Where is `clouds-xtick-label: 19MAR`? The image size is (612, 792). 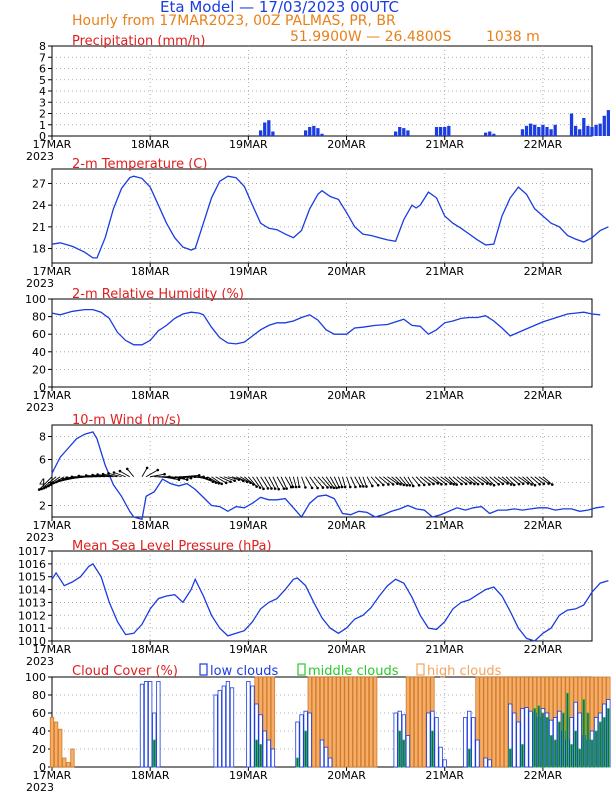 clouds-xtick-label: 19MAR is located at coordinates (248, 775).